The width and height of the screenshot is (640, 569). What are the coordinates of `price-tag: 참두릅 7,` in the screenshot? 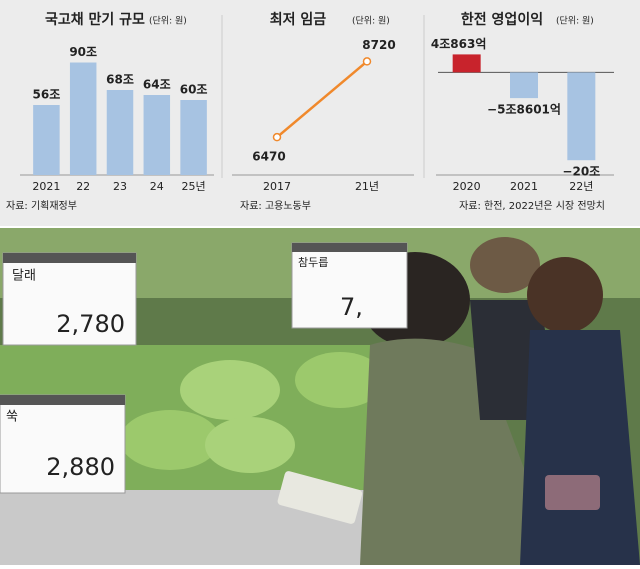 It's located at (349, 285).